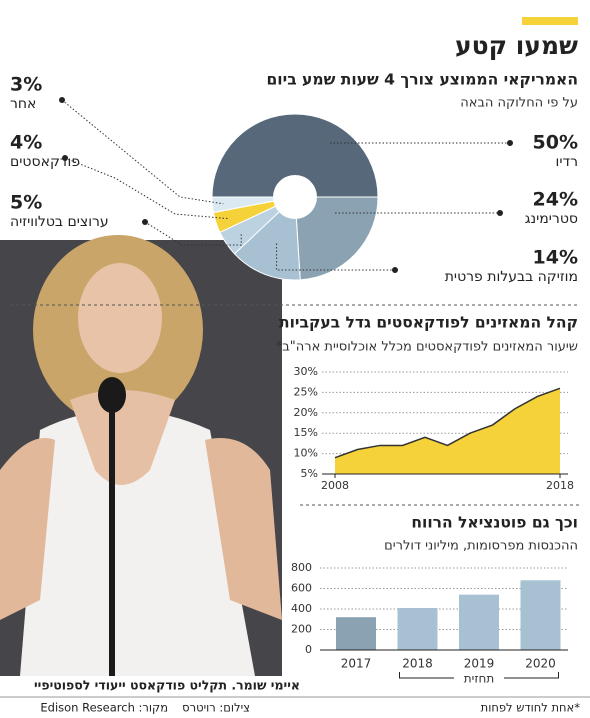 The image size is (590, 718). I want to click on header-title: שמעו קטע, so click(516, 45).